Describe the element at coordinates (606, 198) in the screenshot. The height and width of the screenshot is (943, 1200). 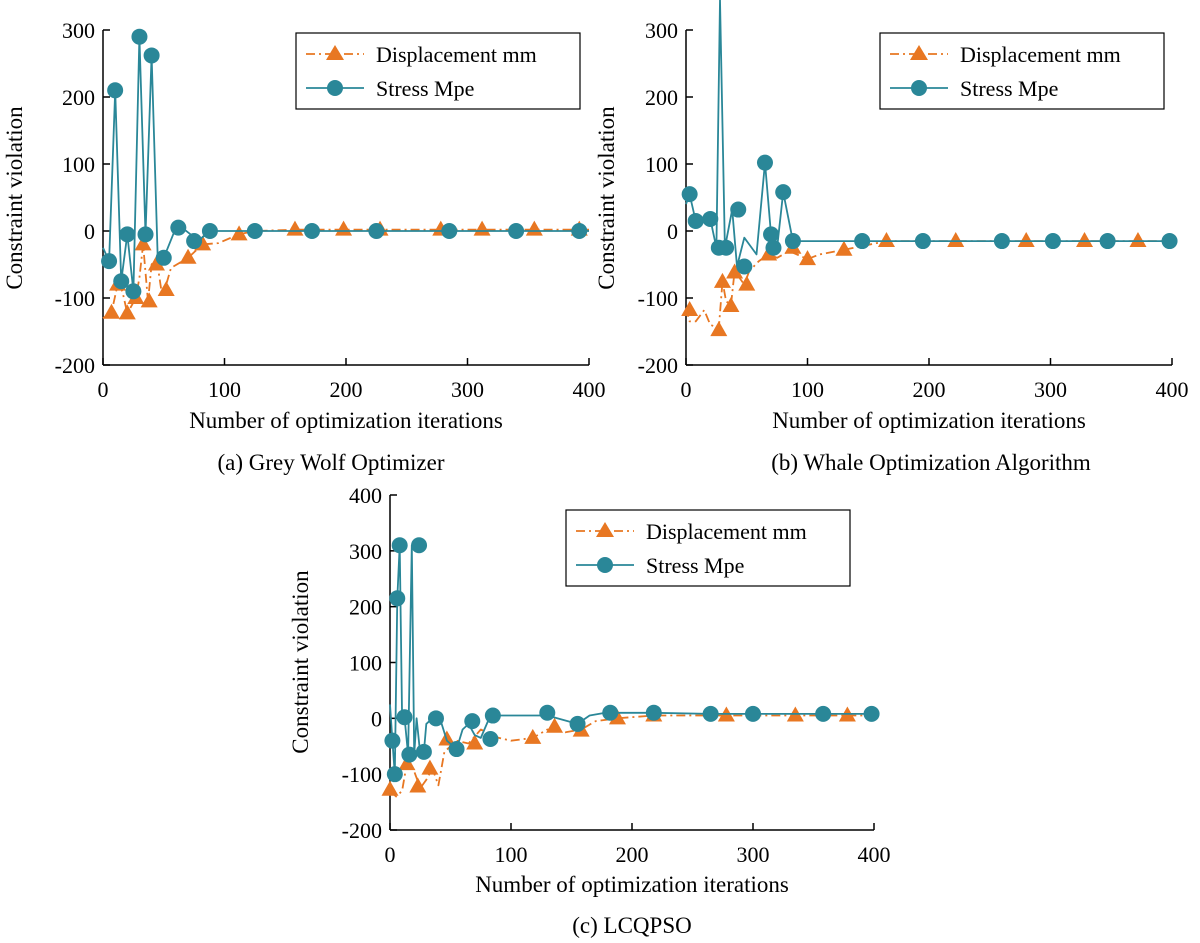
I see `panel-b-y-axis-title: Constraint violation` at that location.